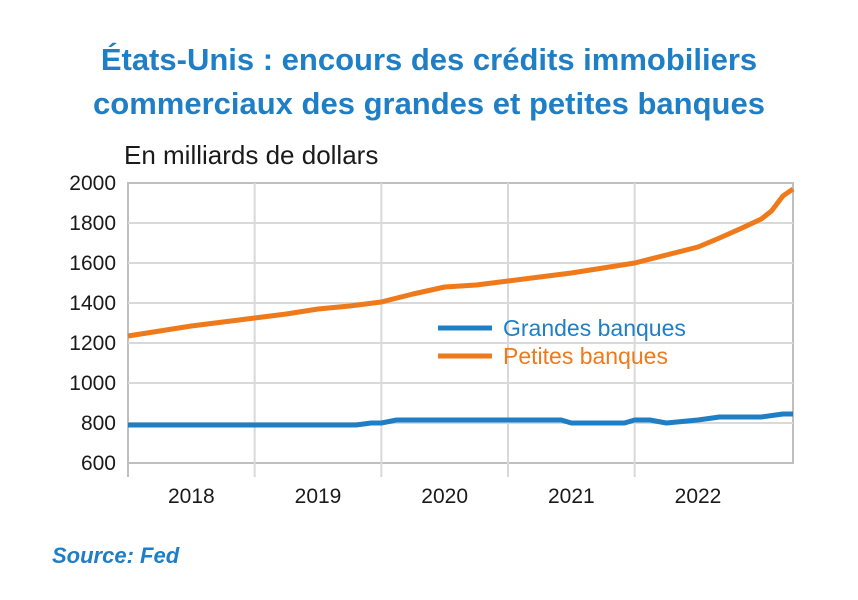 This screenshot has height=600, width=858. Describe the element at coordinates (116, 555) in the screenshot. I see `source-note: Source: Fed` at that location.